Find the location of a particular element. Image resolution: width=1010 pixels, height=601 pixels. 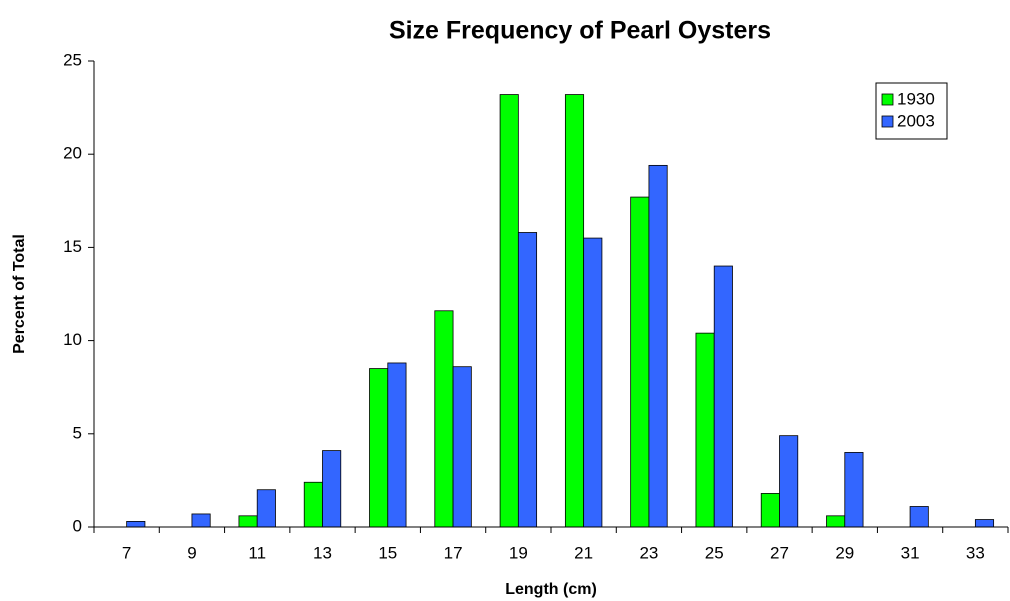

legend-box is located at coordinates (911, 111).